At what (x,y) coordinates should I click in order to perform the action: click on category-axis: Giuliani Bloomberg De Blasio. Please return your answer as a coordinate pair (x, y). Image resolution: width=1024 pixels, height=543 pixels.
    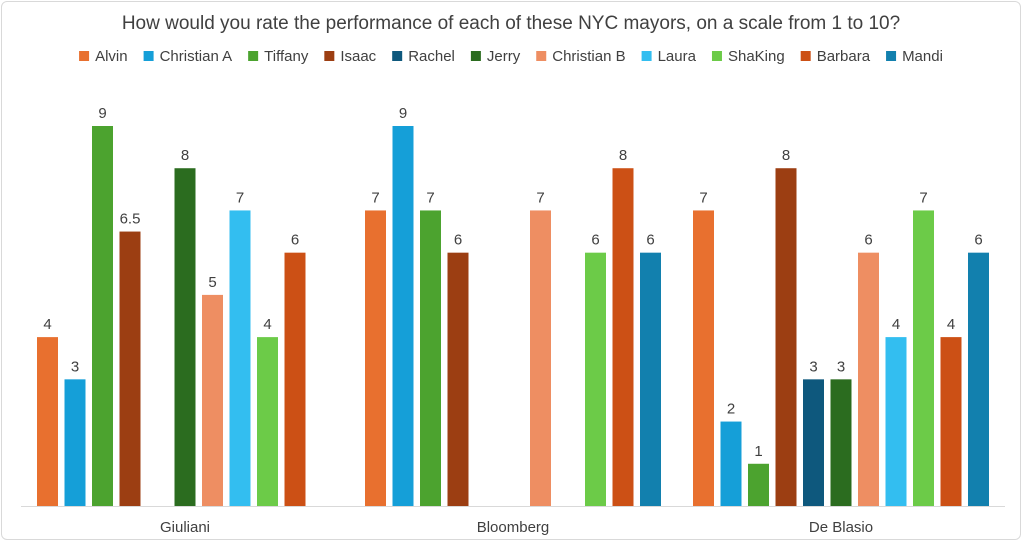
    Looking at the image, I should click on (513, 521).